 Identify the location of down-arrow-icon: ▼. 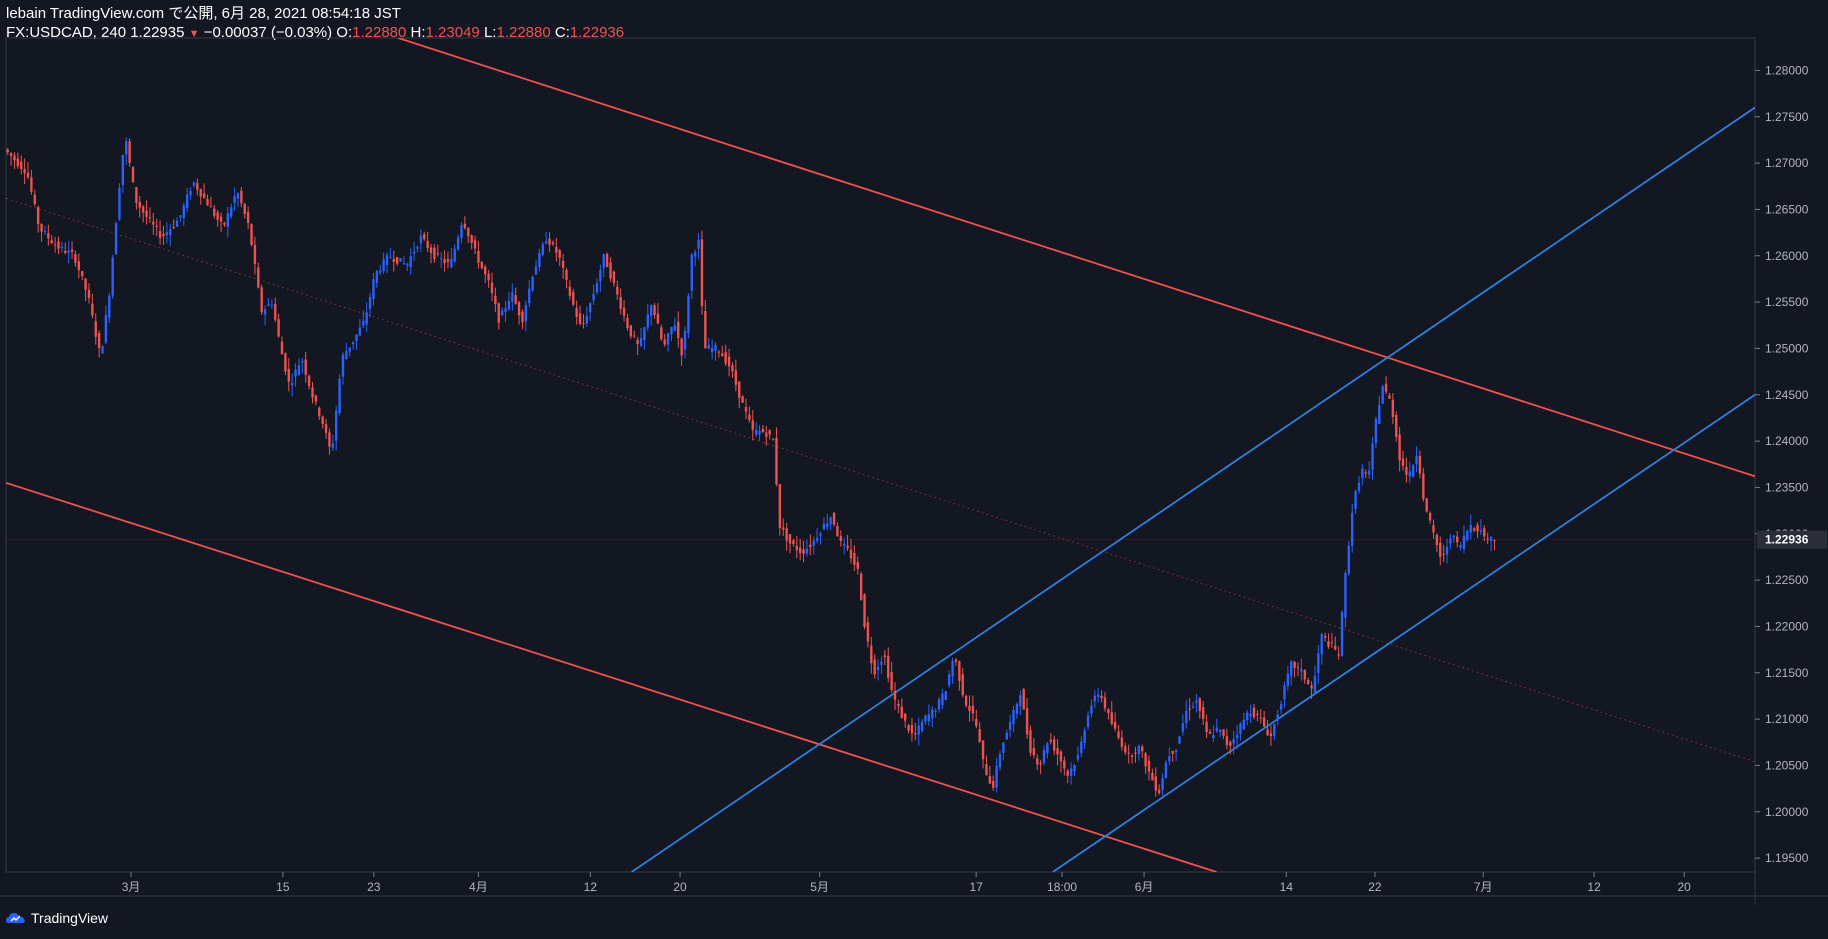
(194, 34).